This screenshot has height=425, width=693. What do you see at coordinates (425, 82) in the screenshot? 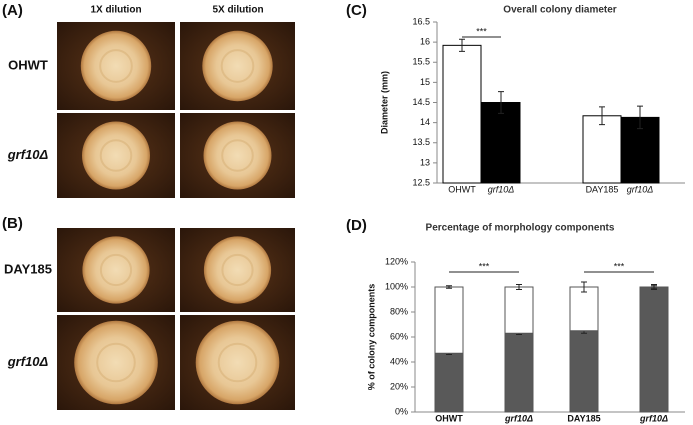
I see `y-tick-label: 15` at bounding box center [425, 82].